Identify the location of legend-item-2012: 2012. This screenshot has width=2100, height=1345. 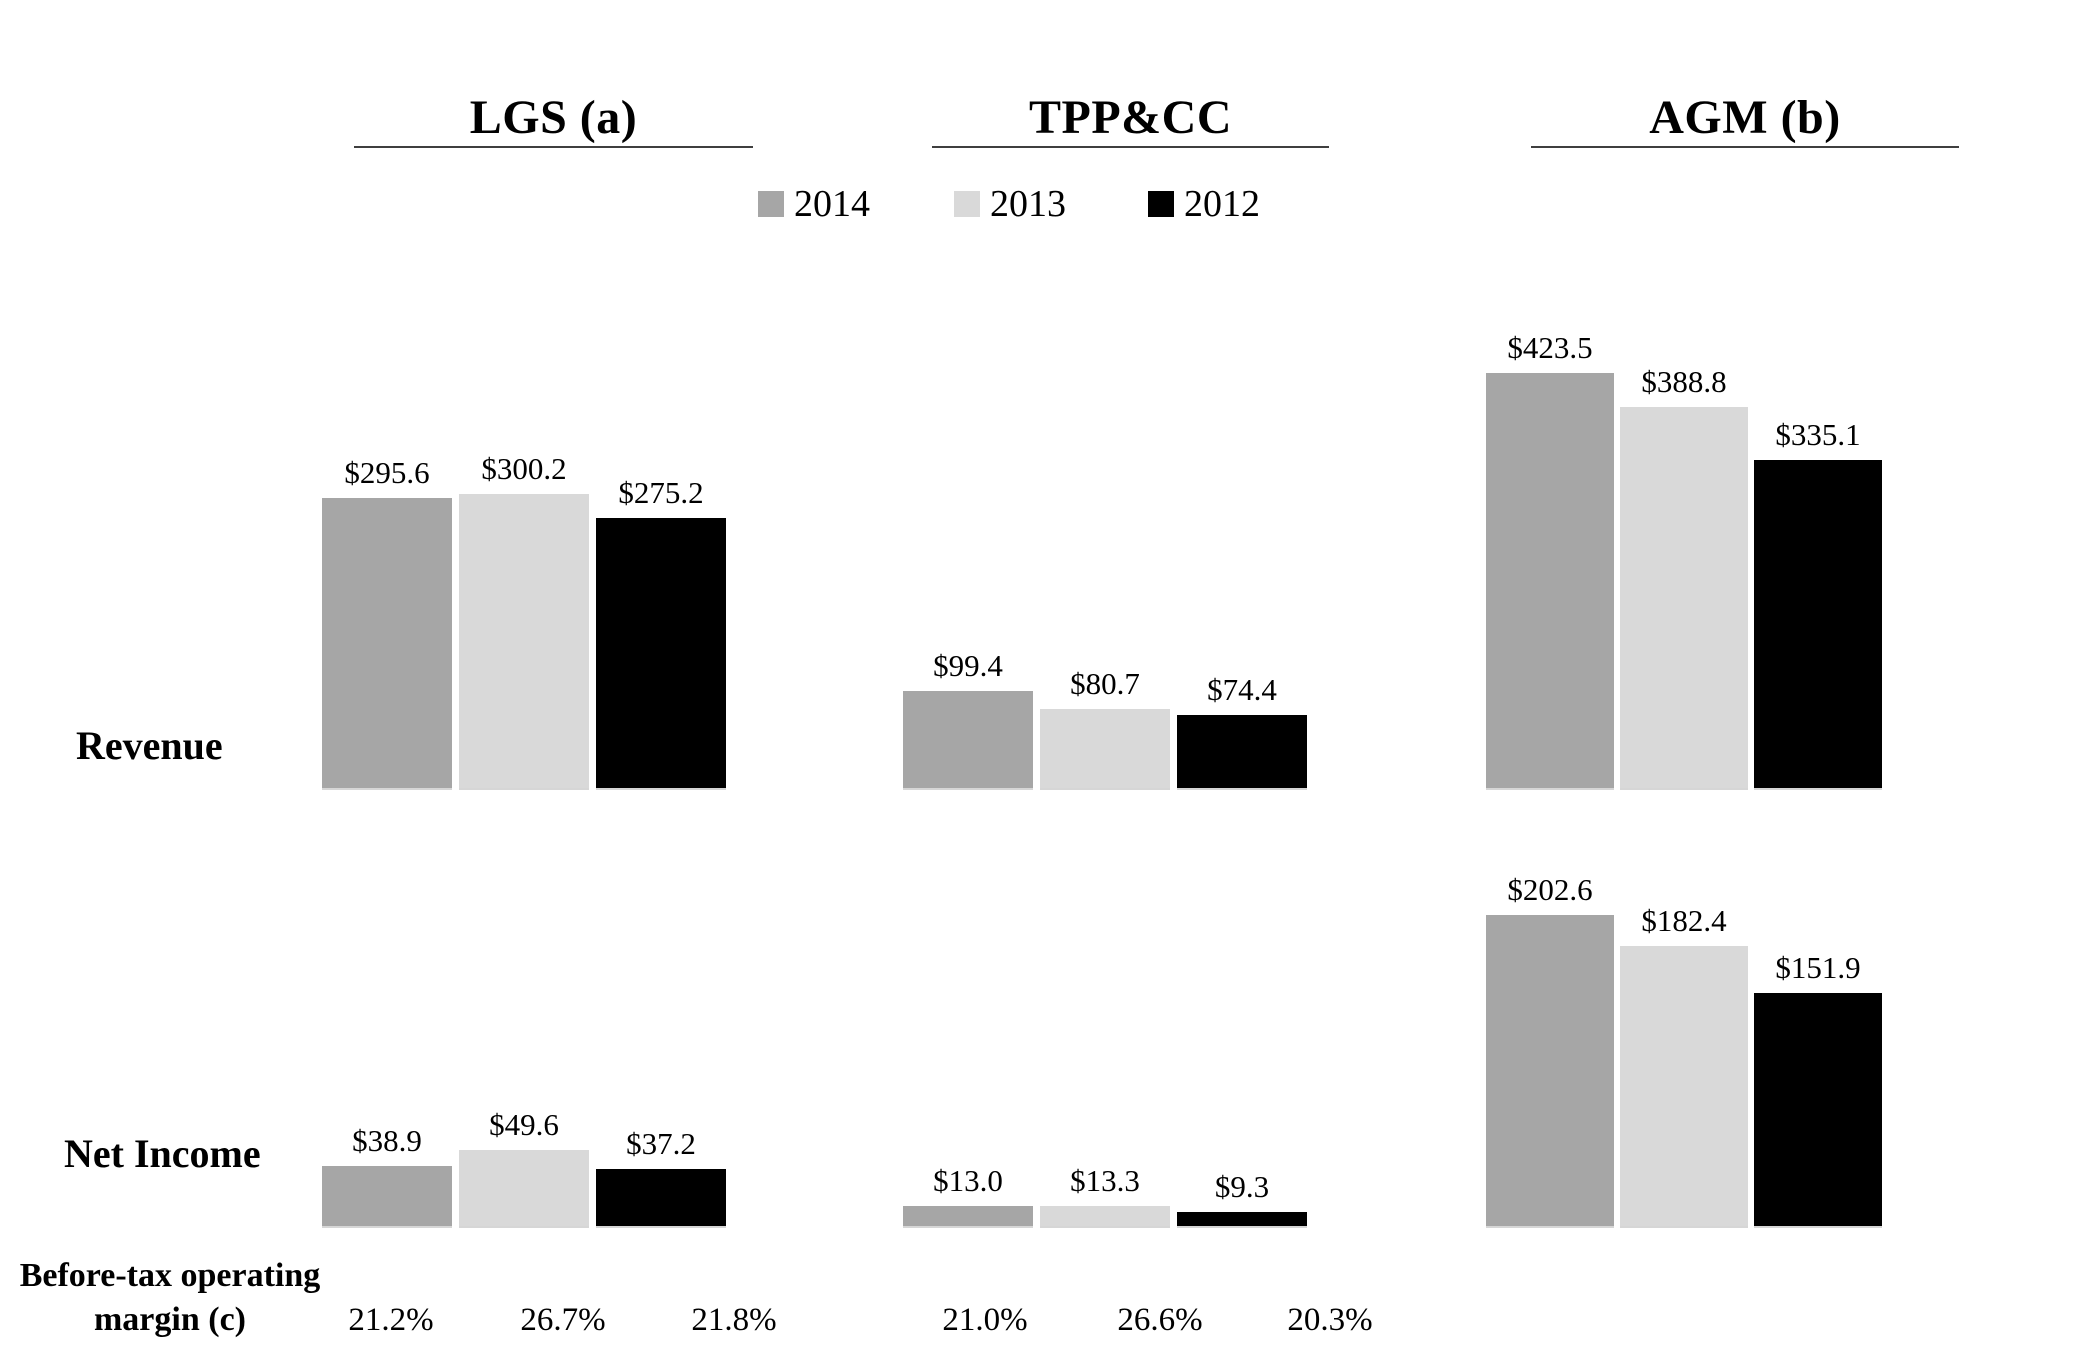
(1228, 204).